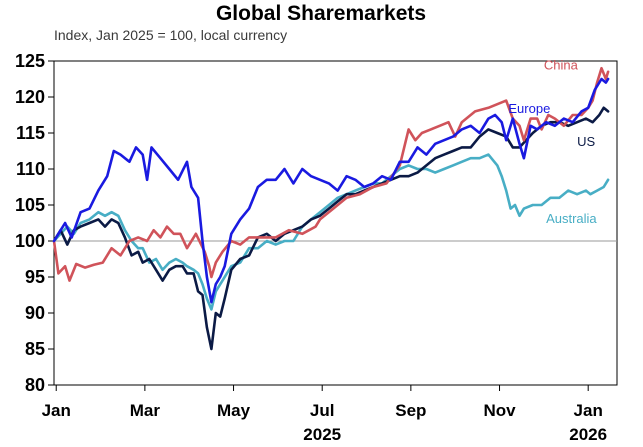 The height and width of the screenshot is (447, 643). I want to click on x-tick-label: Mar, so click(145, 410).